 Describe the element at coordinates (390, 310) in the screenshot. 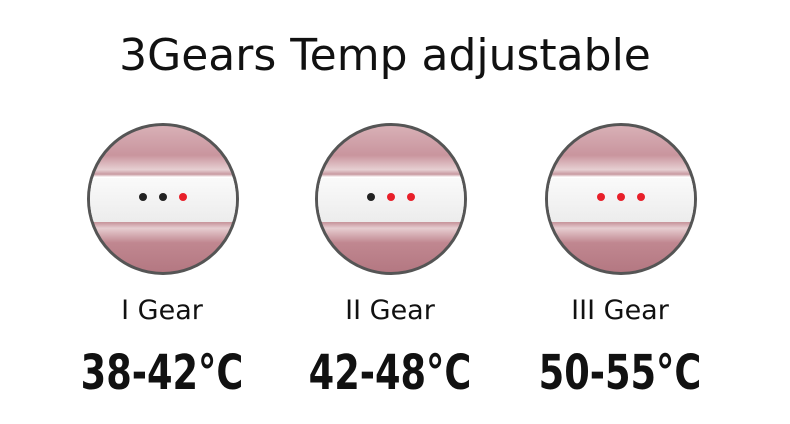

I see `gear-label: II Gear` at that location.